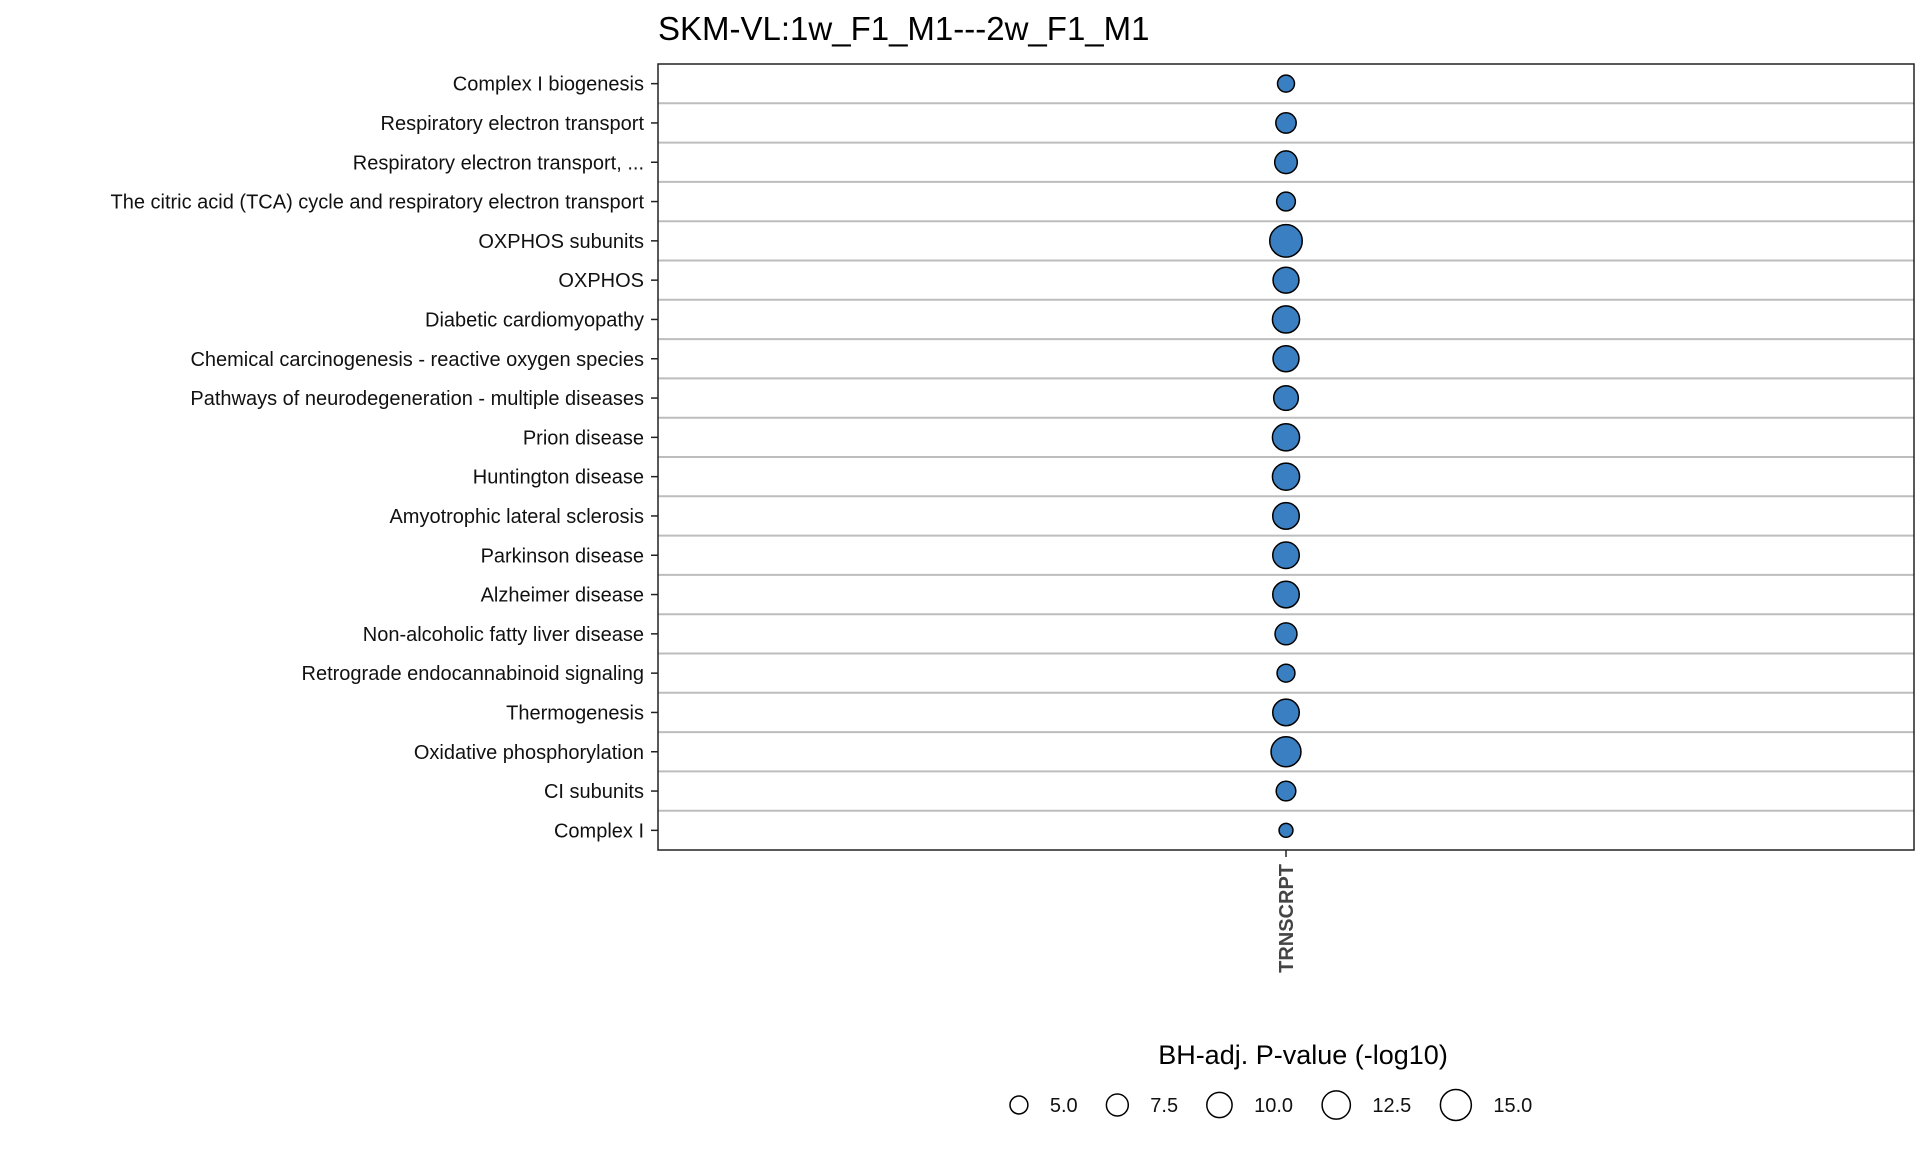 This screenshot has height=1157, width=1920. I want to click on y-tick-label: Complex I biogenesis, so click(548, 85).